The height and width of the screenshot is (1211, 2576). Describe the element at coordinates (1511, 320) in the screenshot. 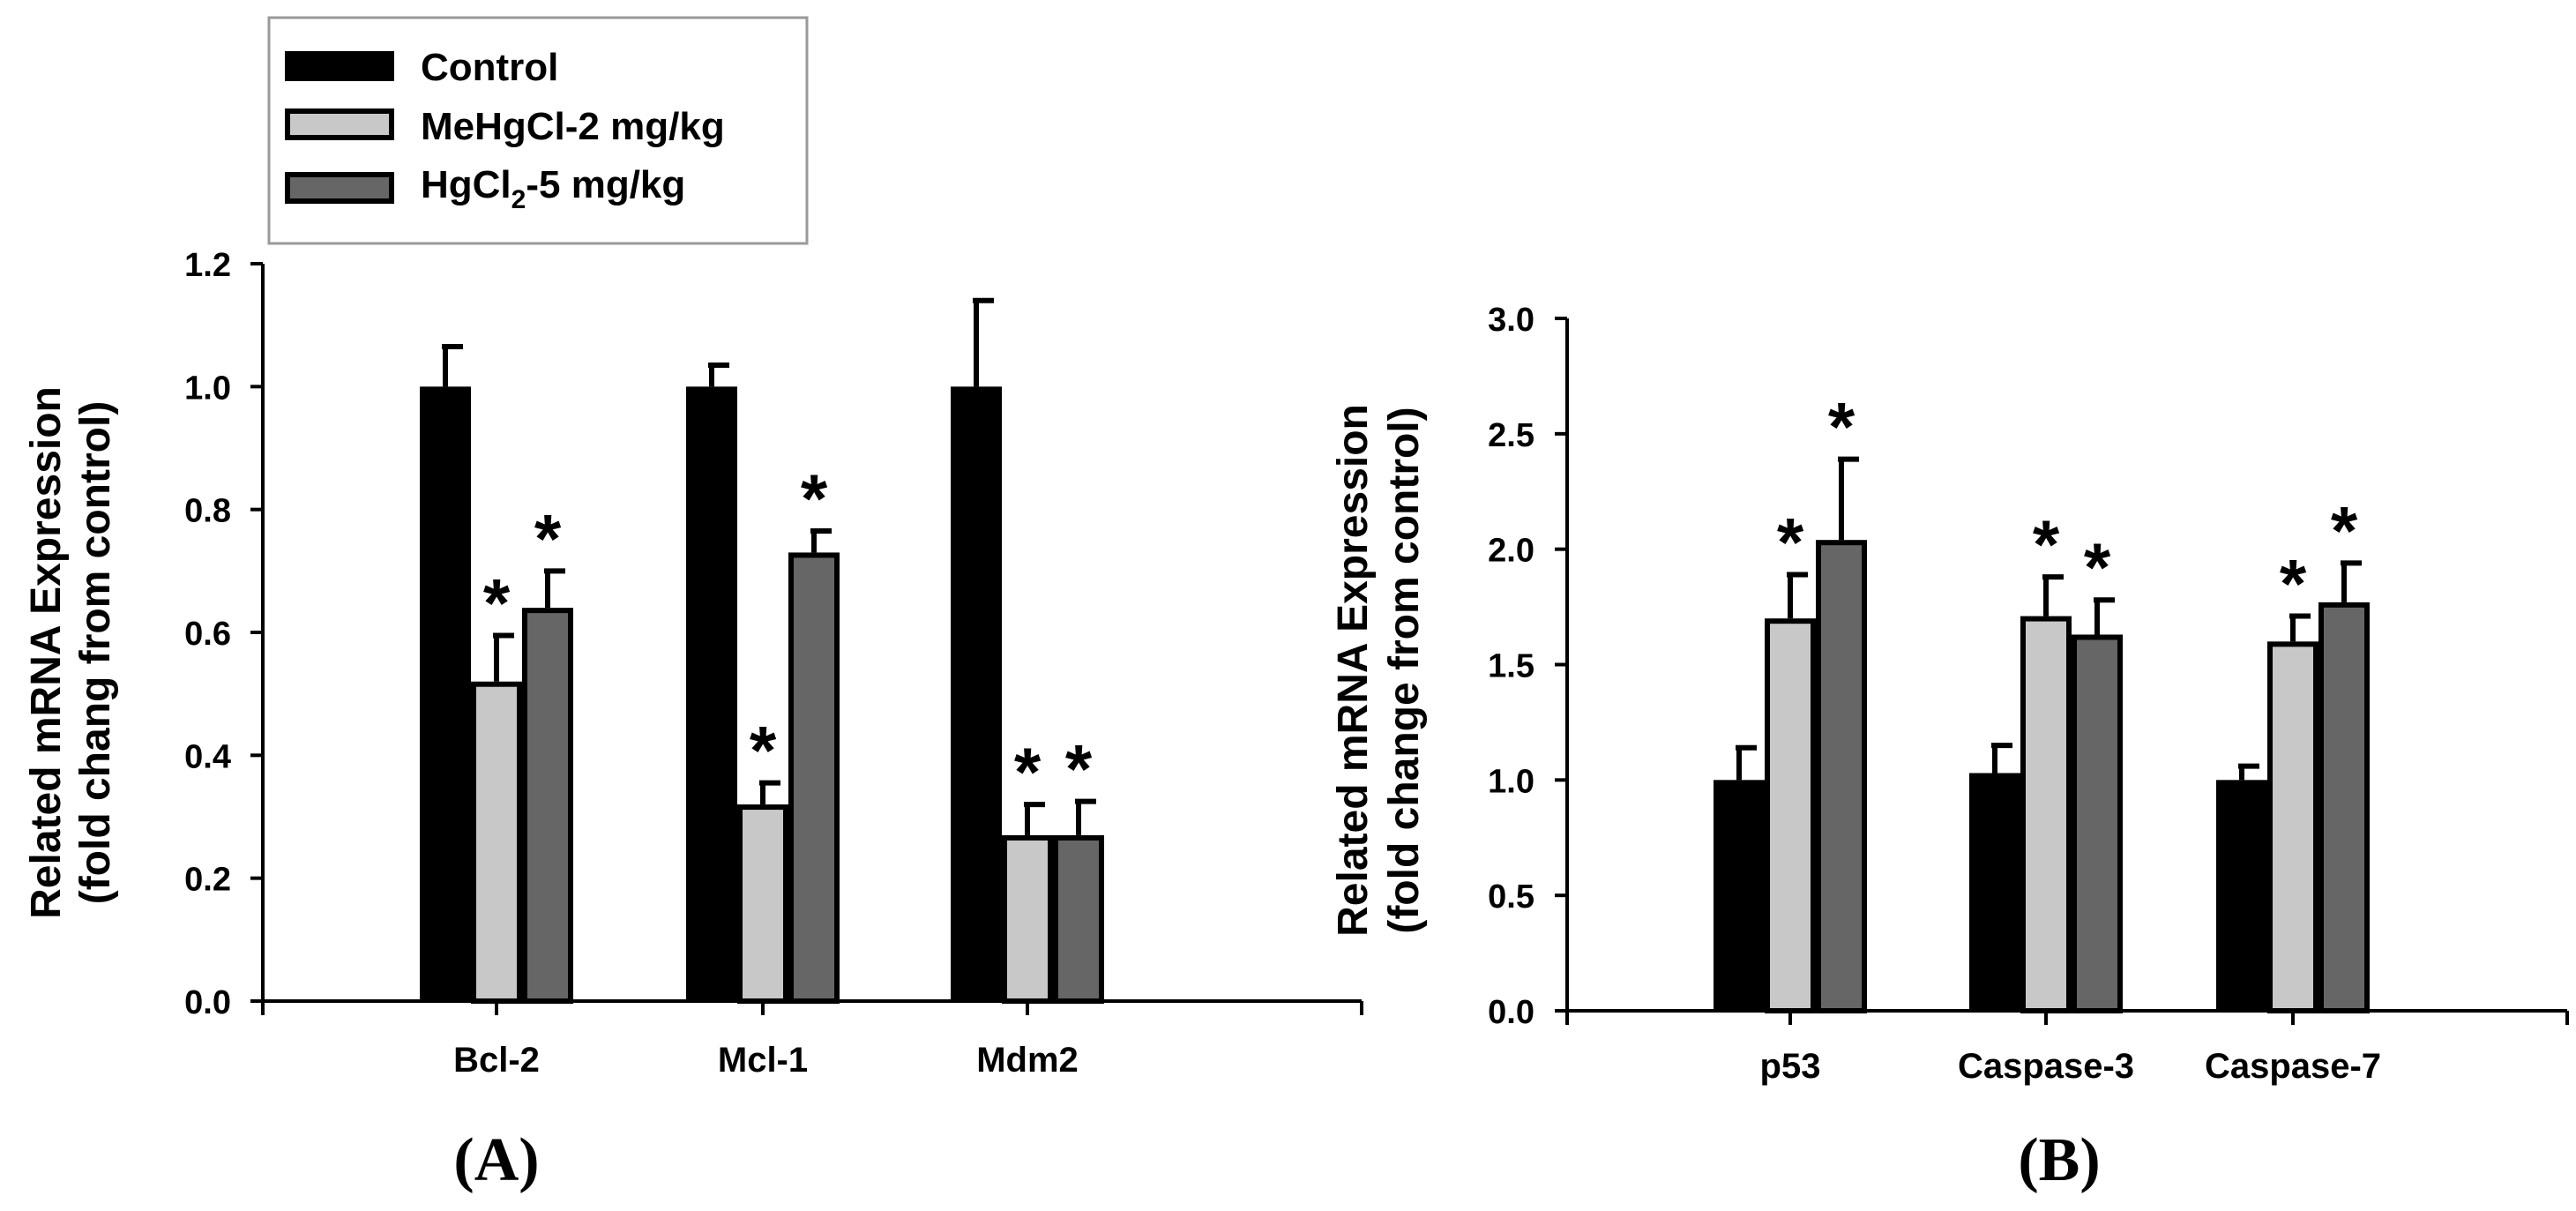

I see `y-tick-label-b: 3.0` at that location.